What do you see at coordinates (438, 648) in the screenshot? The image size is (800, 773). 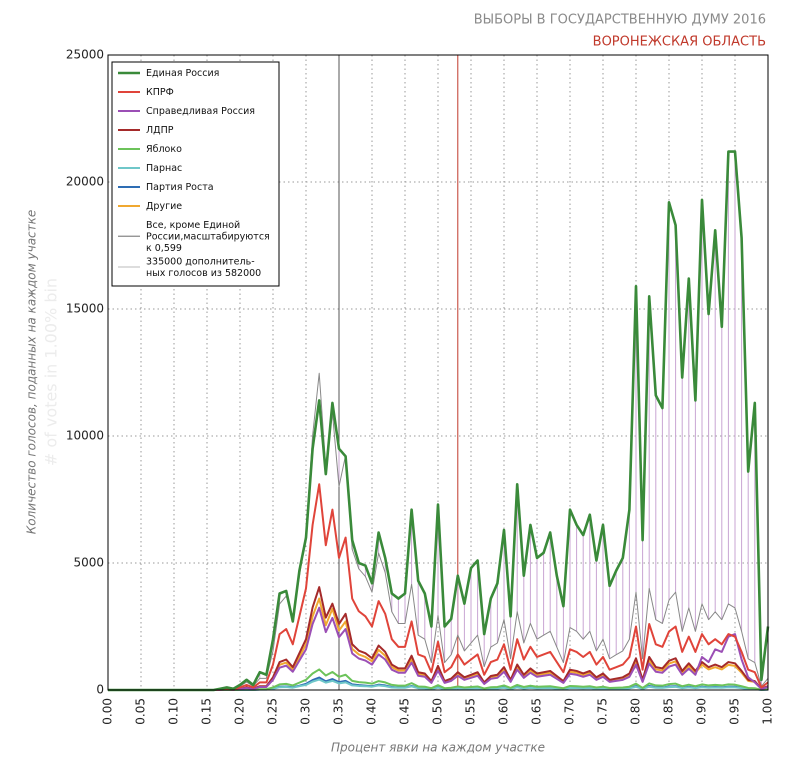 I see `series-line` at bounding box center [438, 648].